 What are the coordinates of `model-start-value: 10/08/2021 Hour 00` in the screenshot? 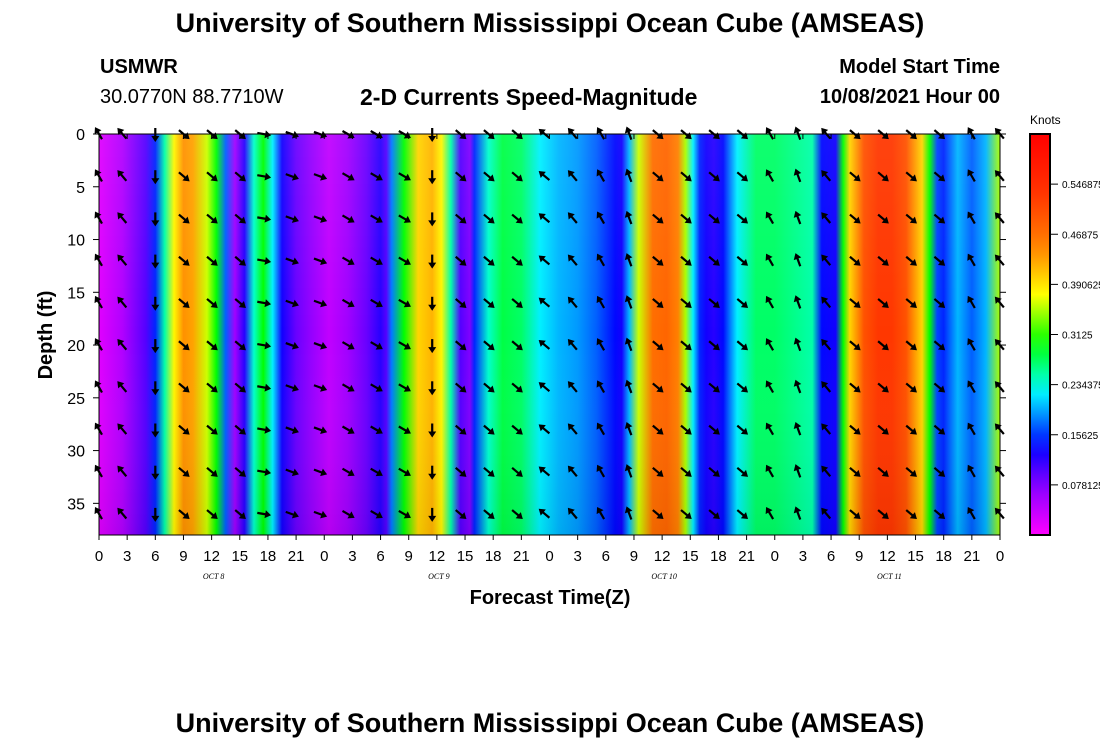 It's located at (909, 97).